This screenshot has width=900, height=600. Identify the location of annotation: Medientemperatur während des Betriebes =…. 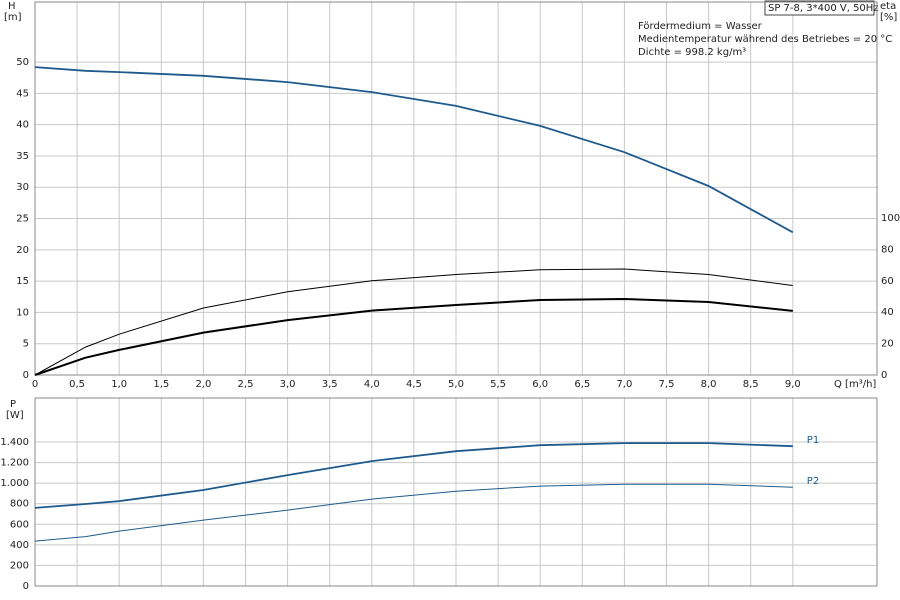
(765, 39).